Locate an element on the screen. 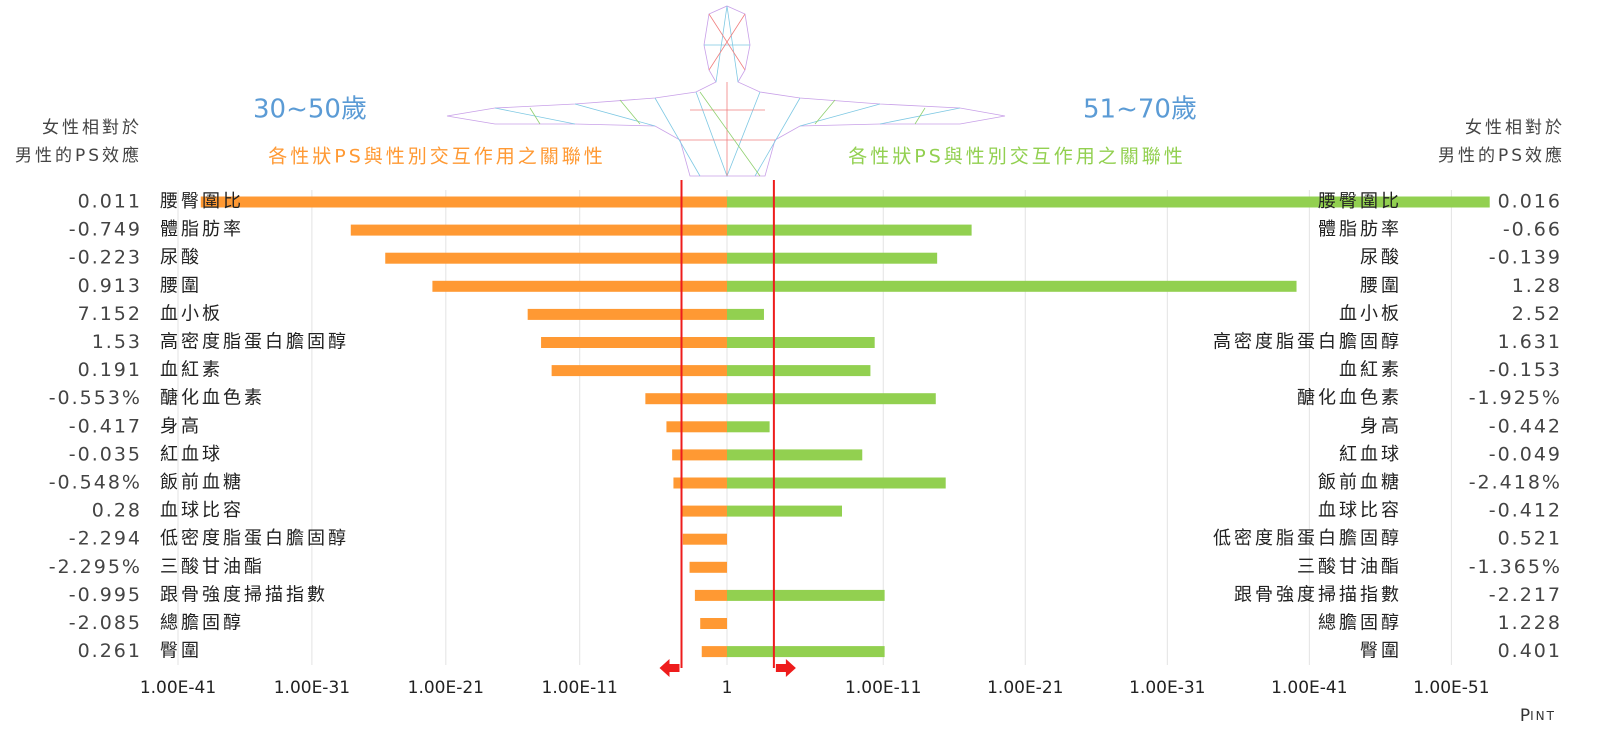  effect-label: -1.365% is located at coordinates (1515, 567).